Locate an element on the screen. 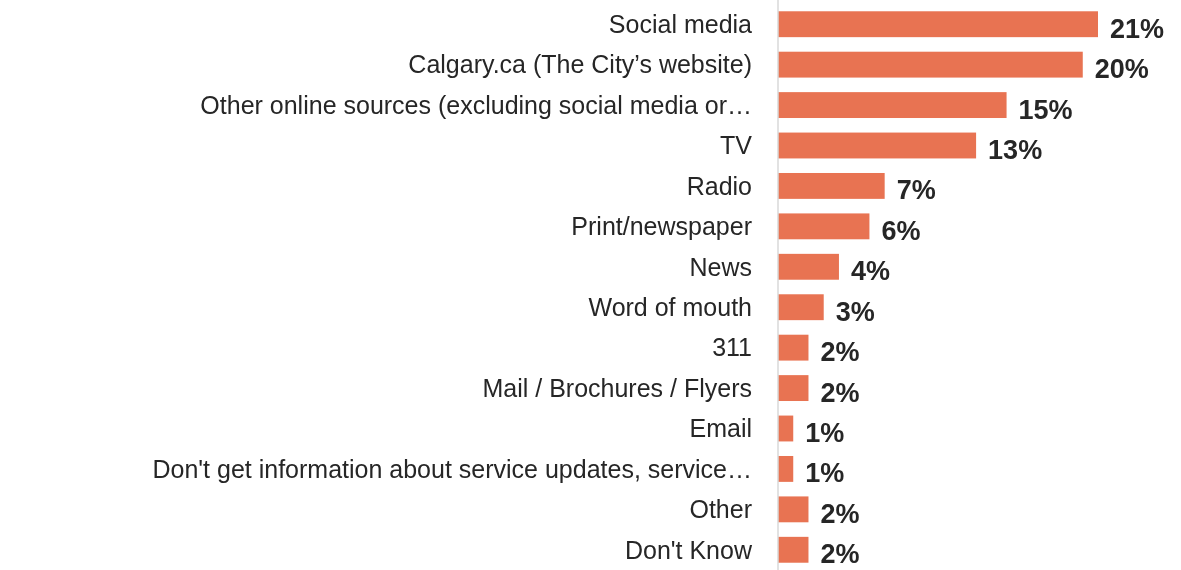 The height and width of the screenshot is (570, 1181). y-tick-label: Email is located at coordinates (720, 428).